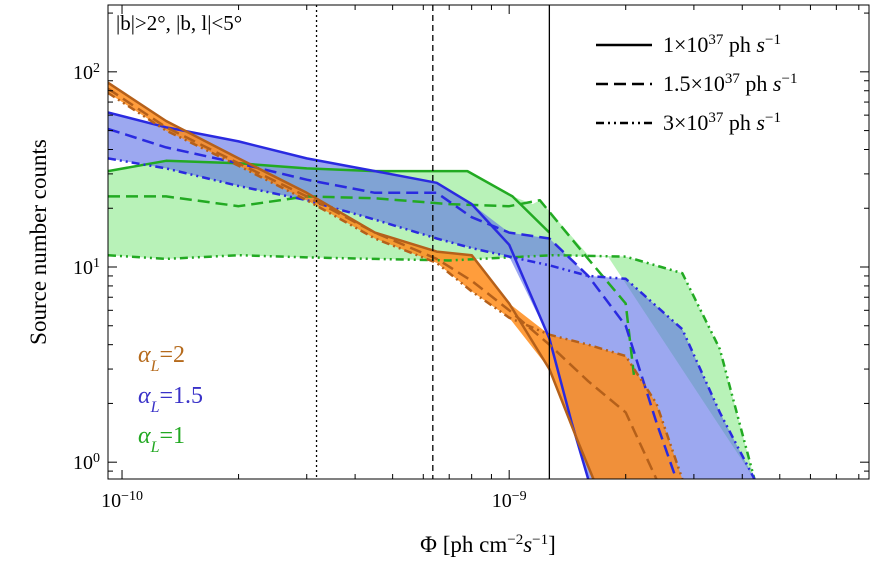  Describe the element at coordinates (170, 399) in the screenshot. I see `alpha-label-1-5: αL=1.5` at that location.